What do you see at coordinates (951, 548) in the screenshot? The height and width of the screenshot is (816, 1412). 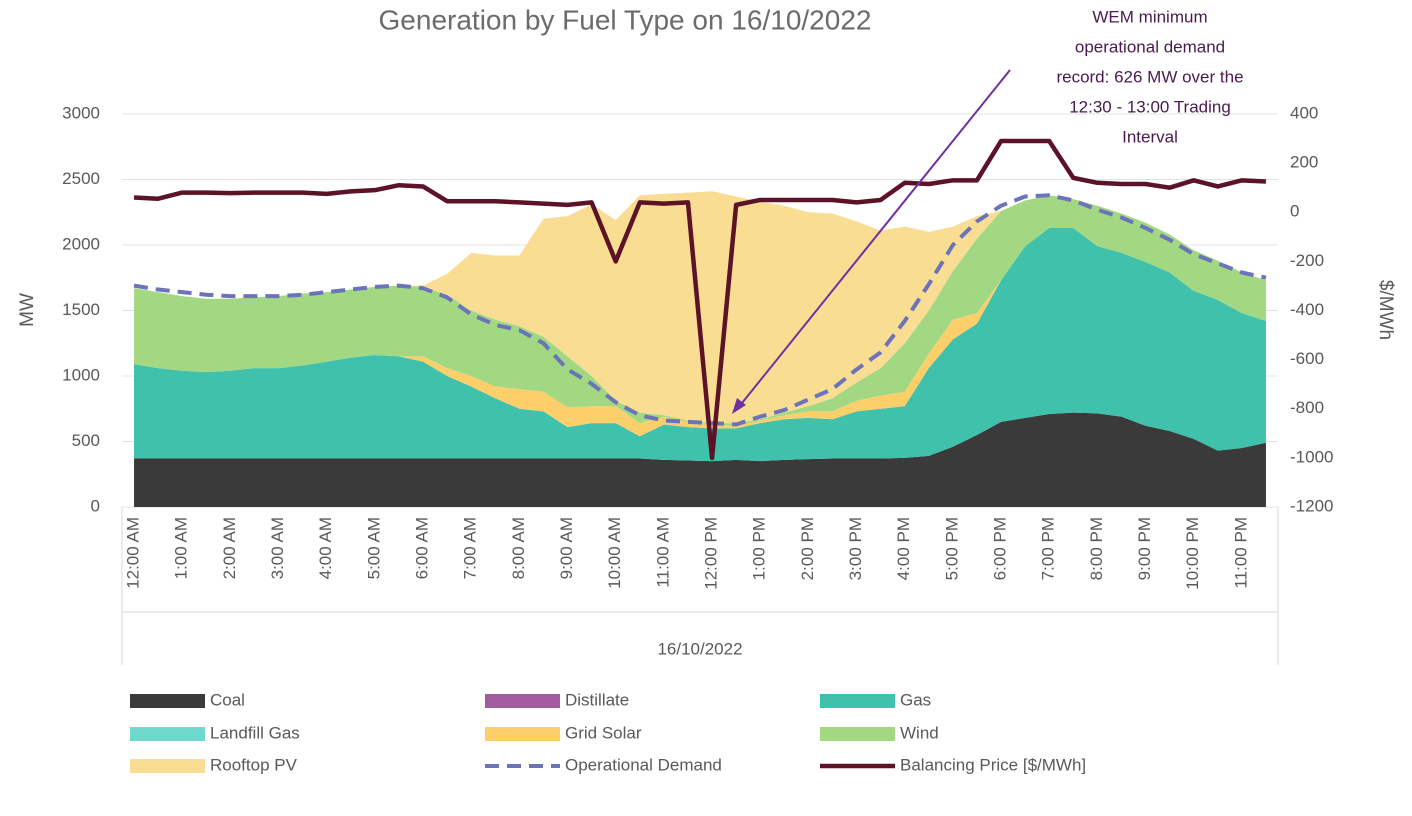 I see `x-tick-label: 5:00 PM` at bounding box center [951, 548].